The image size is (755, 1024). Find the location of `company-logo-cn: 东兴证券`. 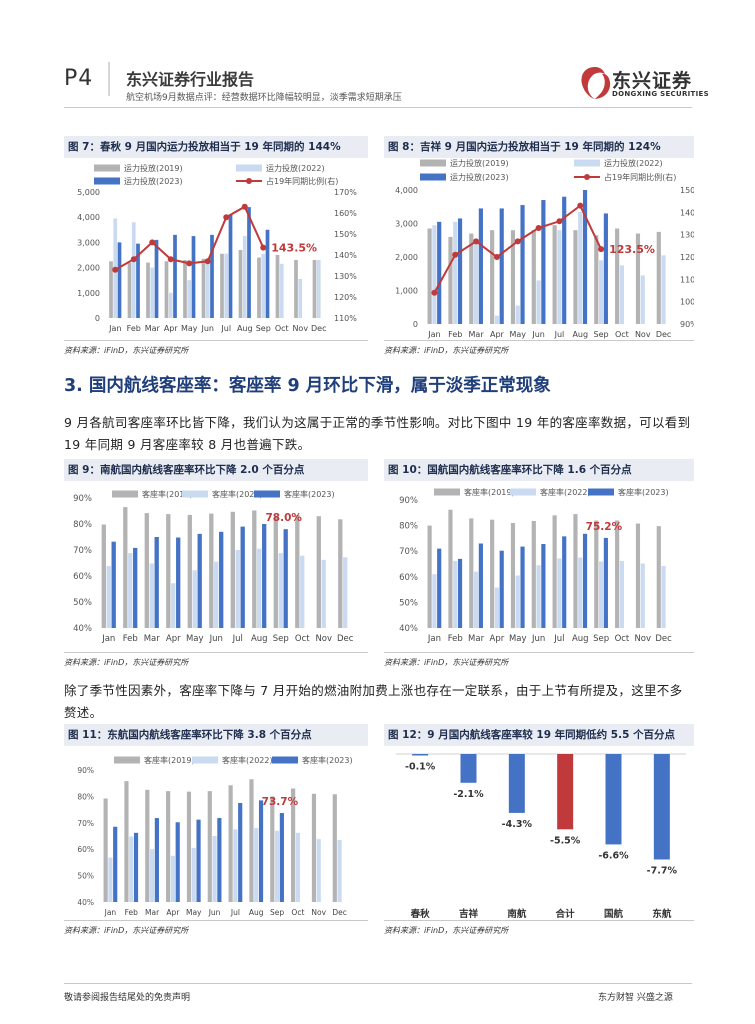

company-logo-cn: 东兴证券 is located at coordinates (652, 81).